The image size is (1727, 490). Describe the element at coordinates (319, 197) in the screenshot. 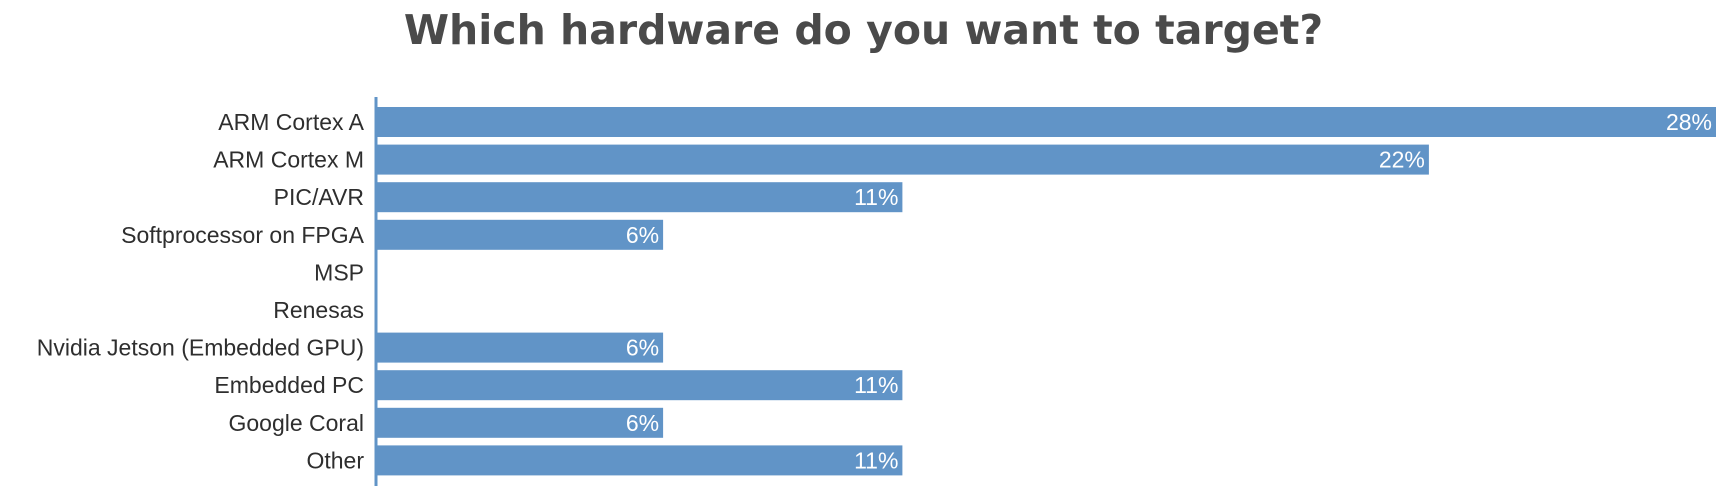

I see `category-label: PIC/AVR` at that location.